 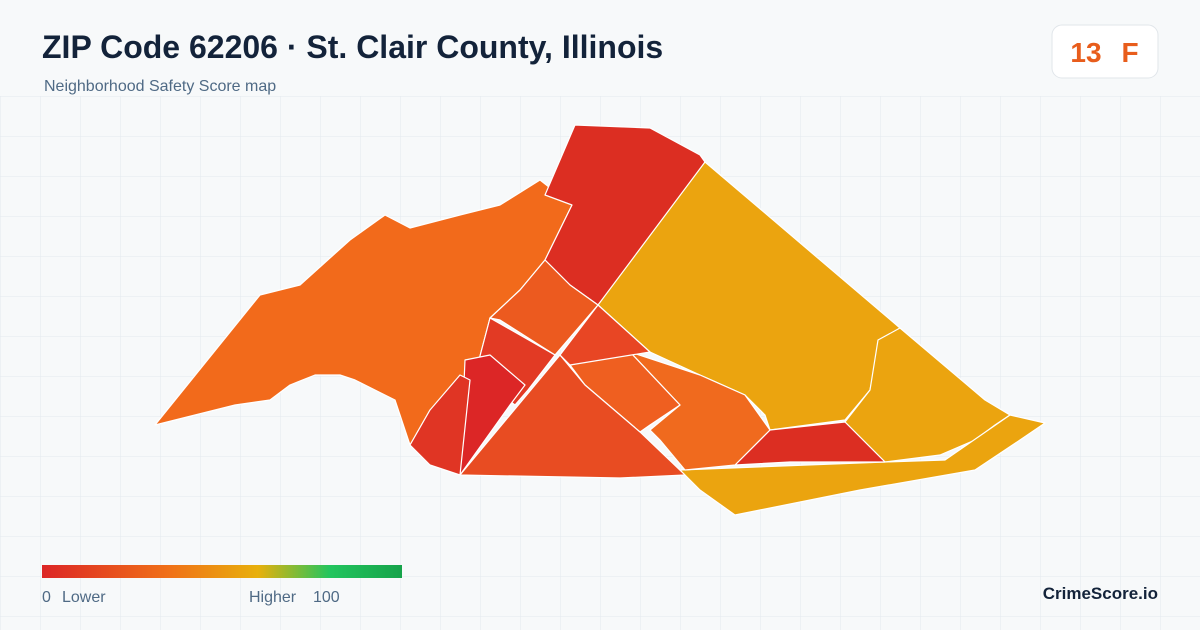 I want to click on legend-min-label: Lower, so click(x=84, y=597).